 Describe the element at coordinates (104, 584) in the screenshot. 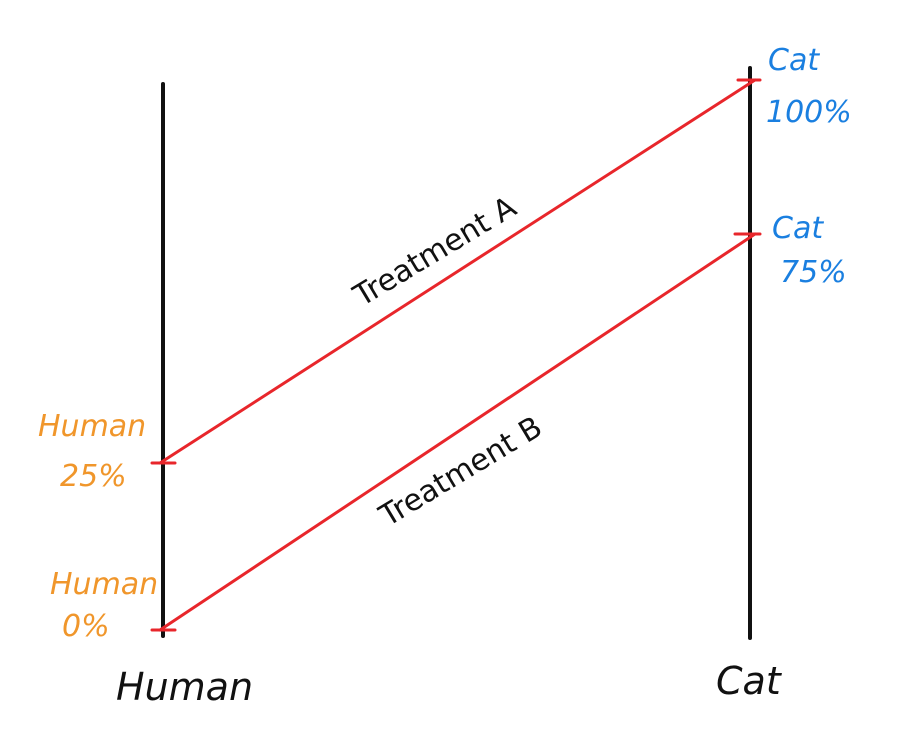

I see `human-0-name: Human` at that location.